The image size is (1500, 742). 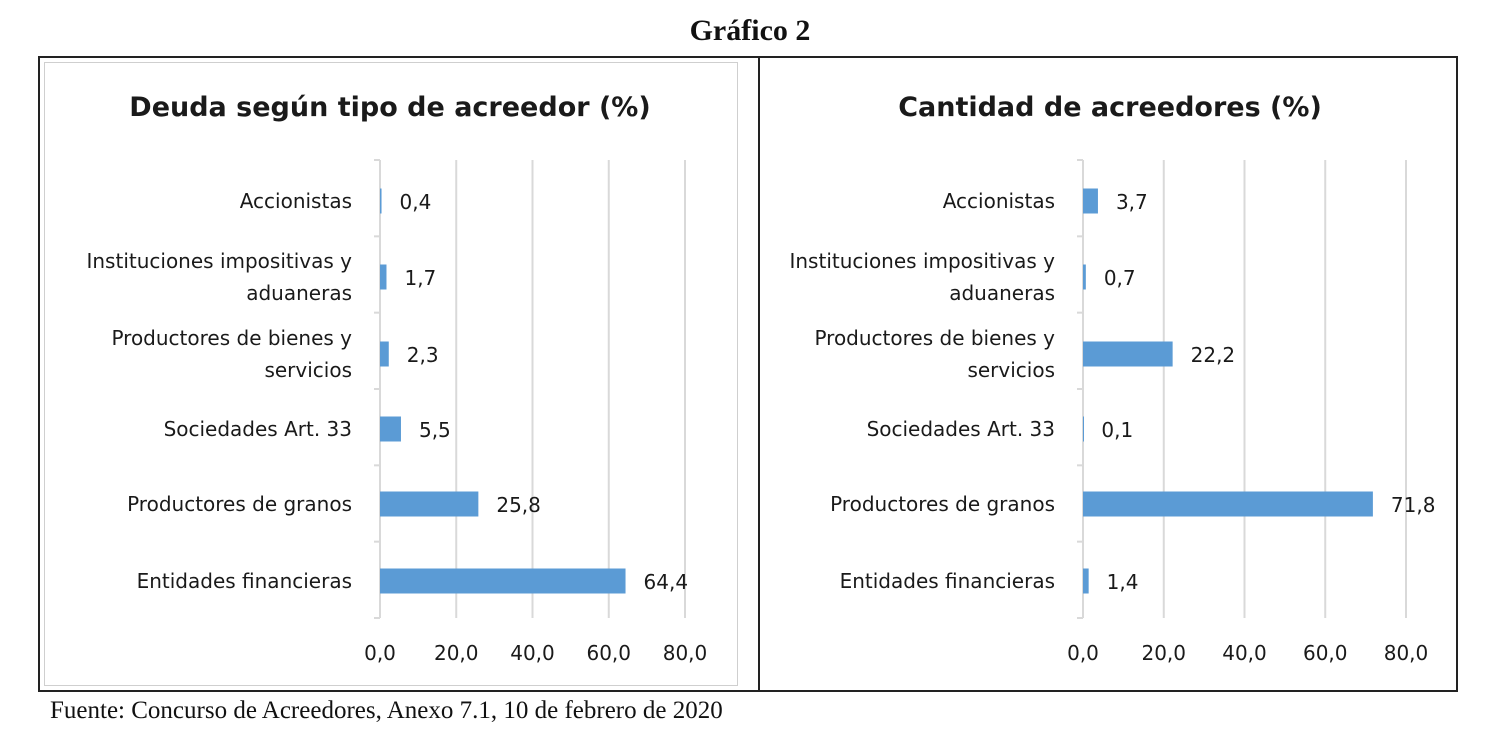 What do you see at coordinates (518, 505) in the screenshot?
I see `data-label: 25,8` at bounding box center [518, 505].